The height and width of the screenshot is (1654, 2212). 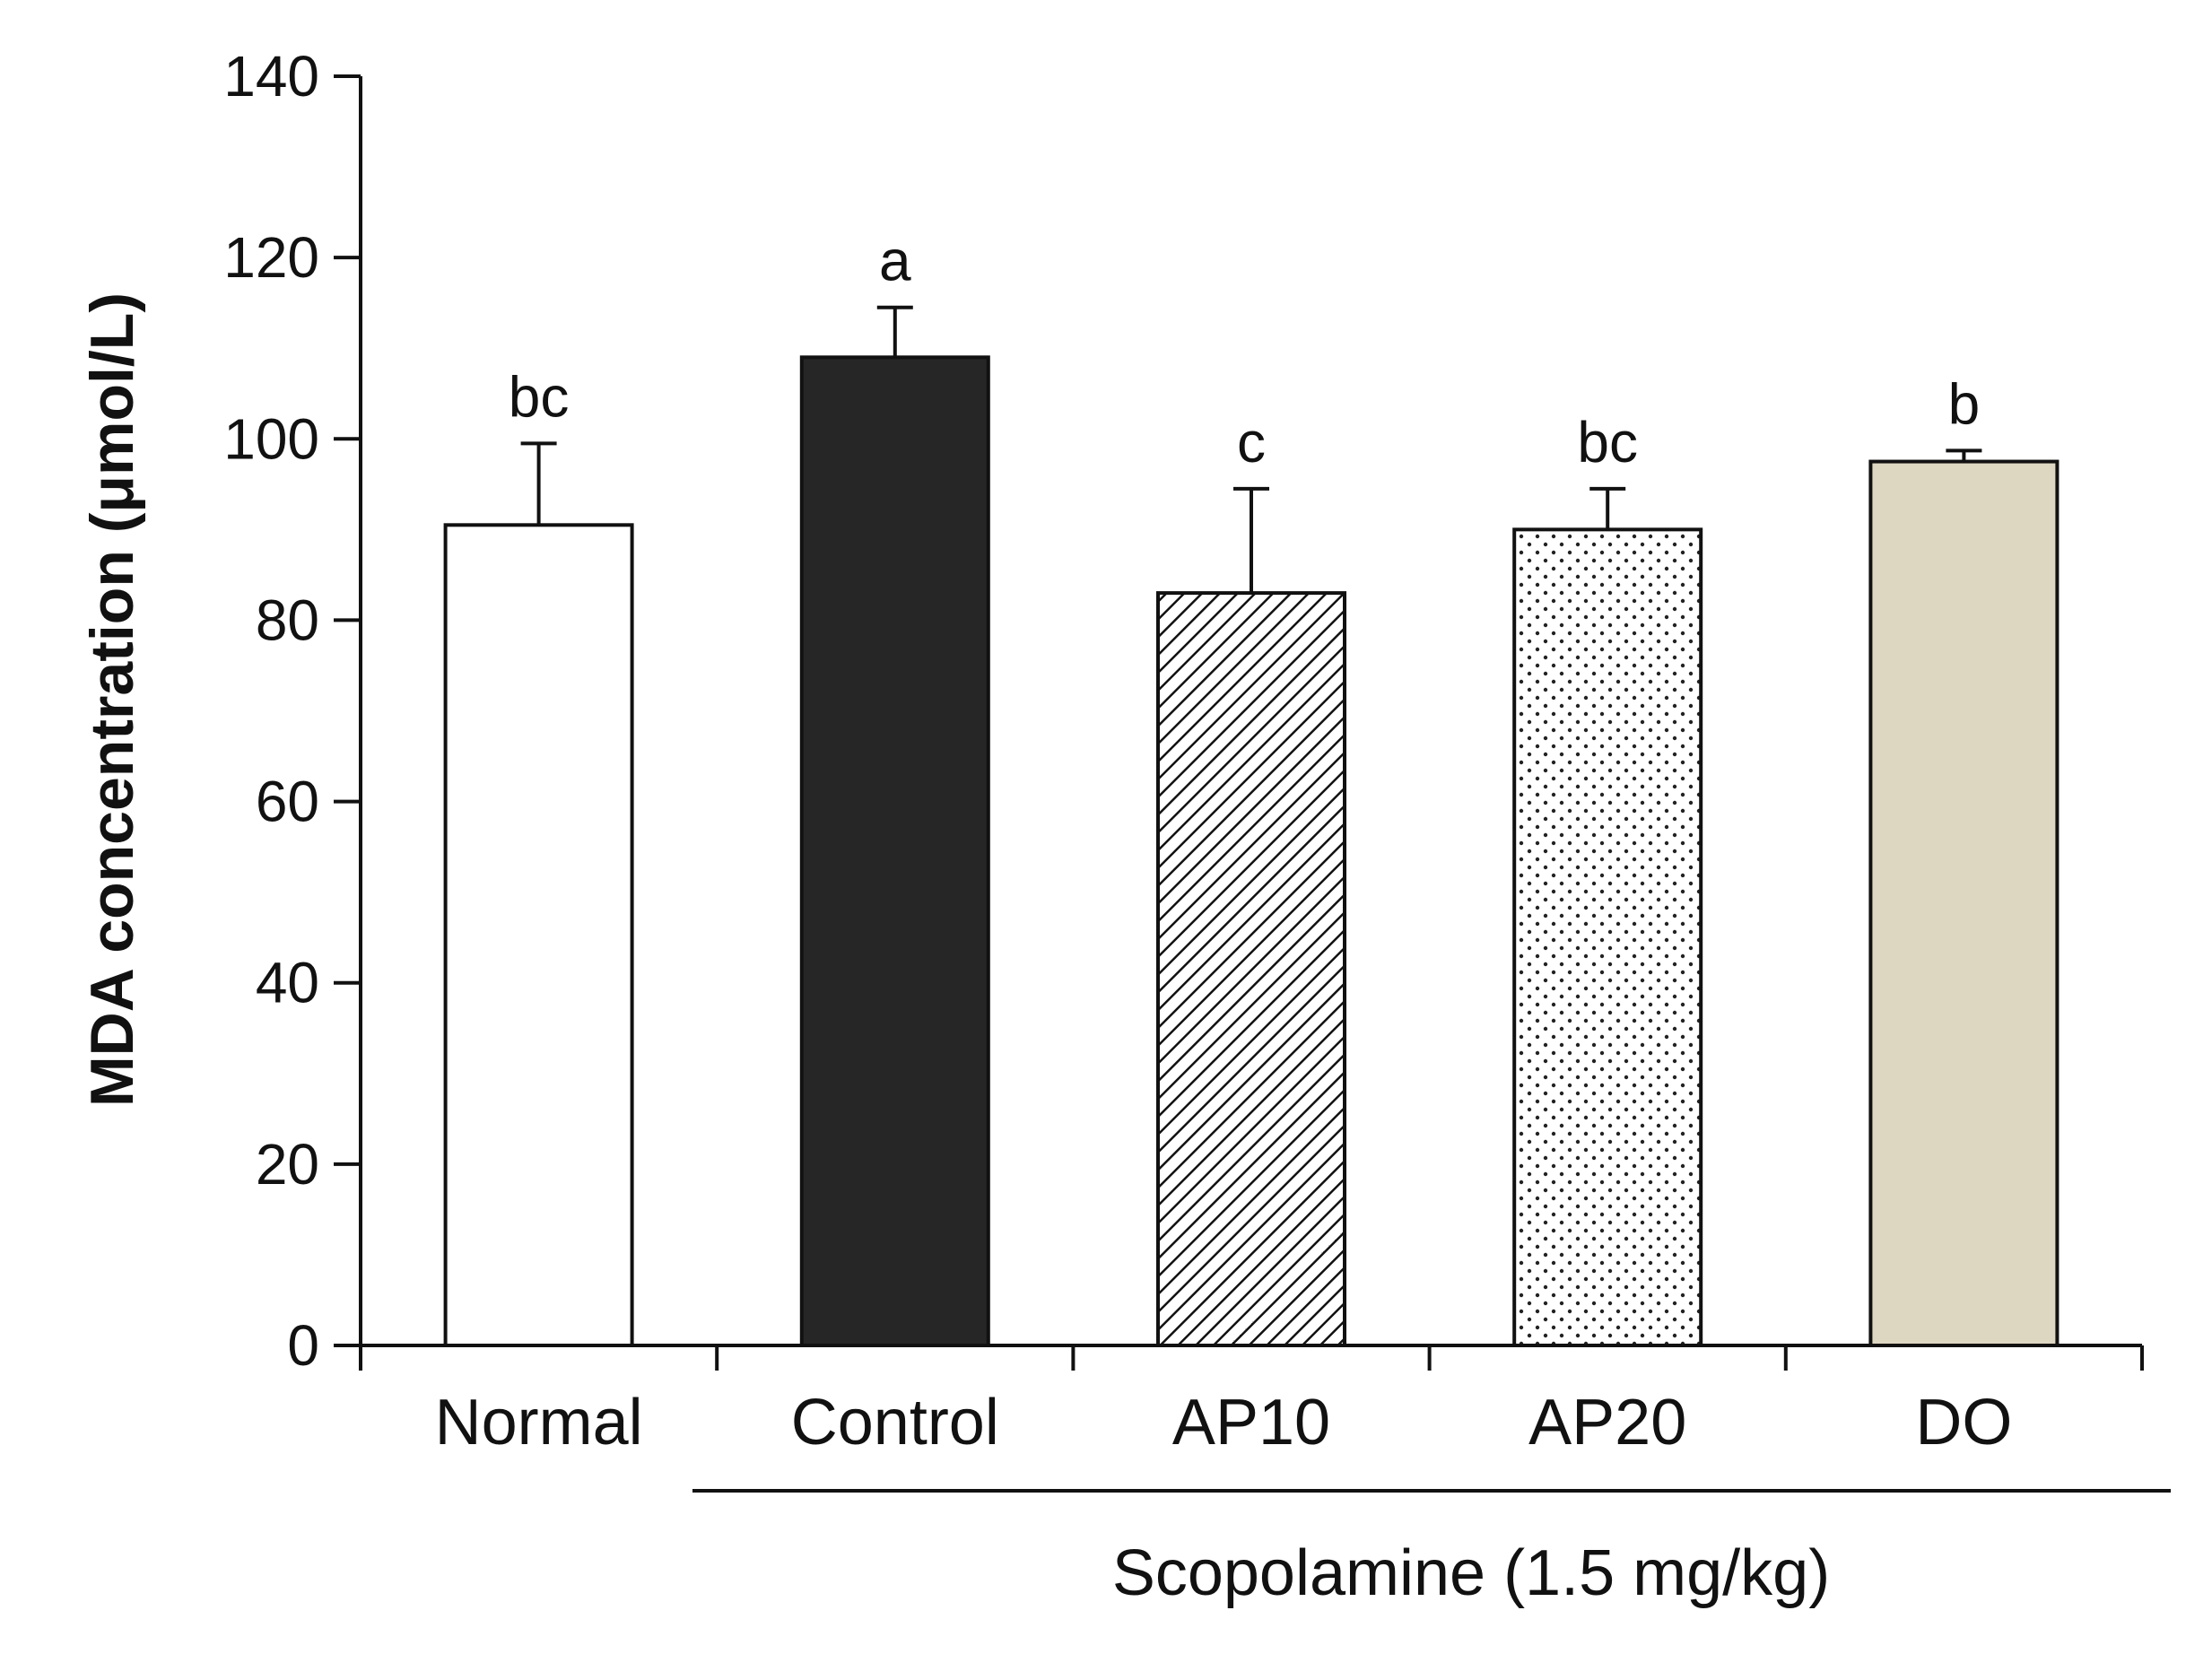 I want to click on significance-label-ap20: bc, so click(x=1607, y=442).